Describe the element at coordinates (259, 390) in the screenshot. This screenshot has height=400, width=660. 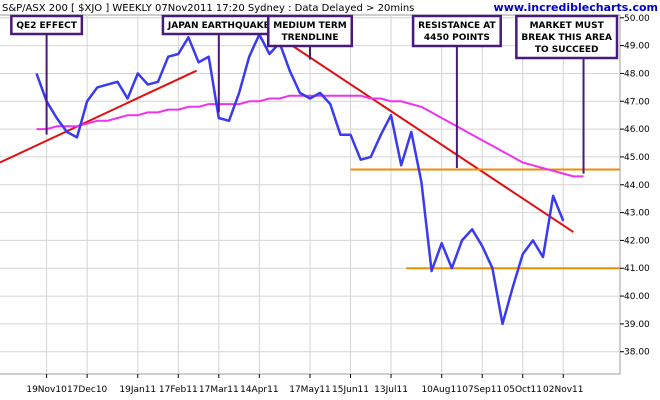
I see `x-tick-label: 14Apr11` at that location.